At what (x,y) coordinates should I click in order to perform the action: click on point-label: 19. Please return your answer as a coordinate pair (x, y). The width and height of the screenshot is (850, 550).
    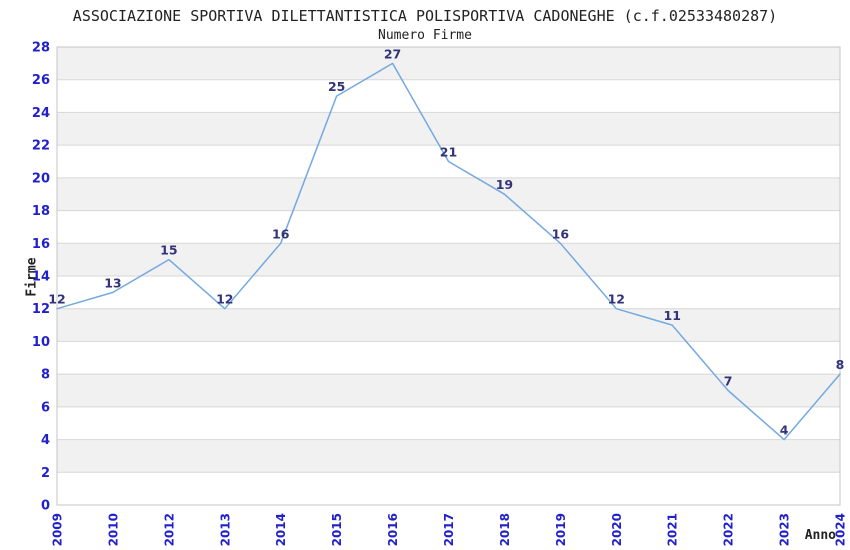
    Looking at the image, I should click on (504, 184).